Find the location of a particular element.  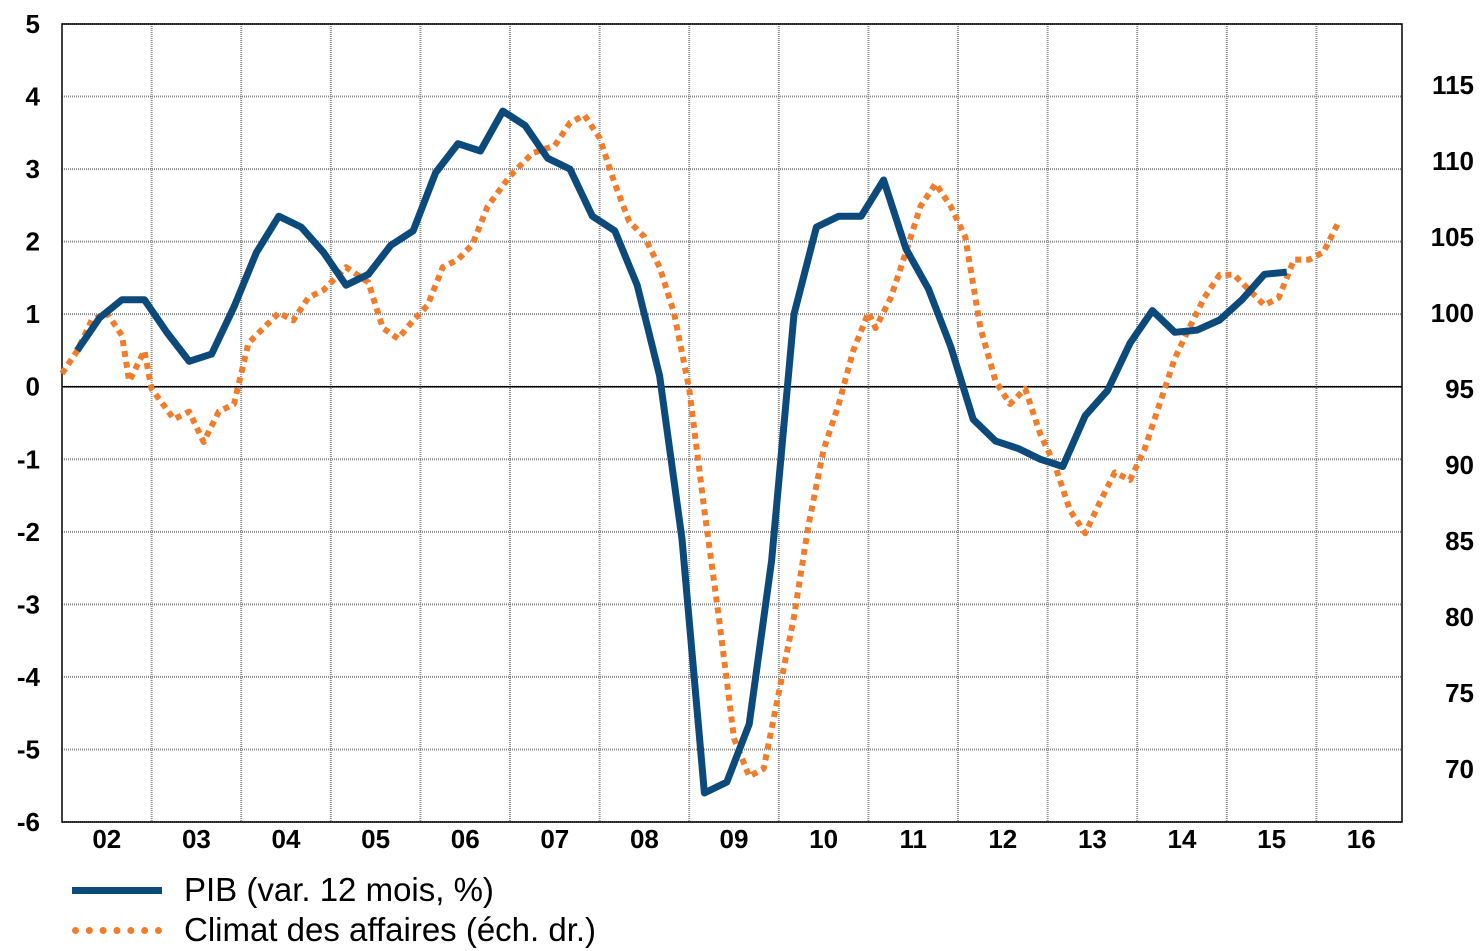

x-tick-label: 12 is located at coordinates (1002, 839).